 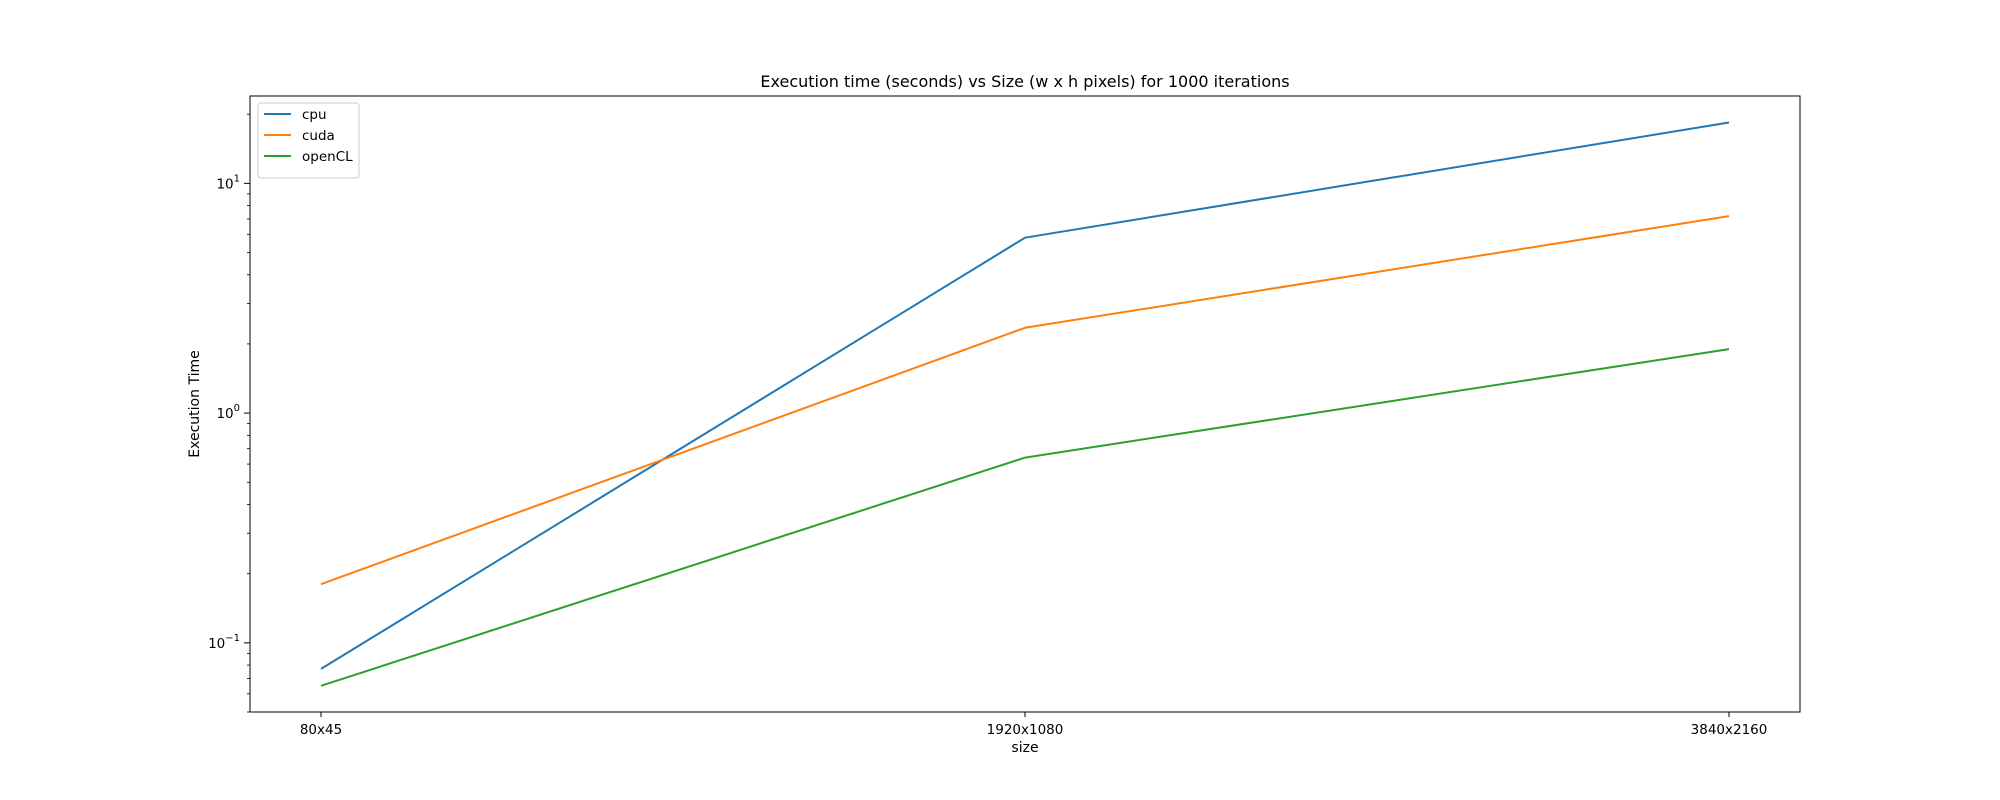 I want to click on x-tick-label: 1920x1080, so click(x=1025, y=730).